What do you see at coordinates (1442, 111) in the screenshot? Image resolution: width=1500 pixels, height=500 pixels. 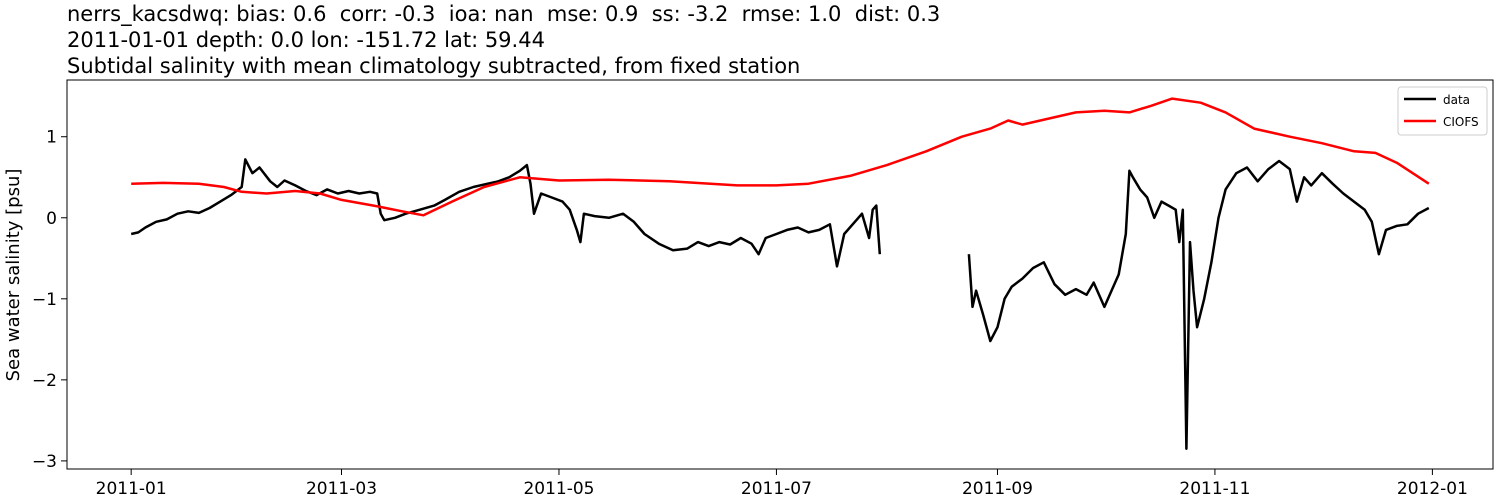 I see `legend: data CIOFS` at bounding box center [1442, 111].